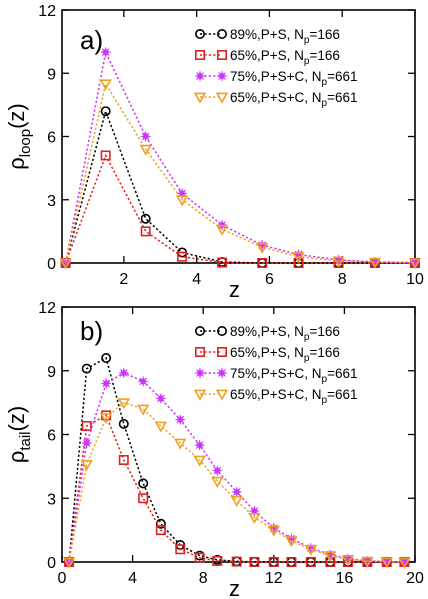 This screenshot has height=599, width=428. Describe the element at coordinates (415, 279) in the screenshot. I see `x-tick-label: 10` at that location.